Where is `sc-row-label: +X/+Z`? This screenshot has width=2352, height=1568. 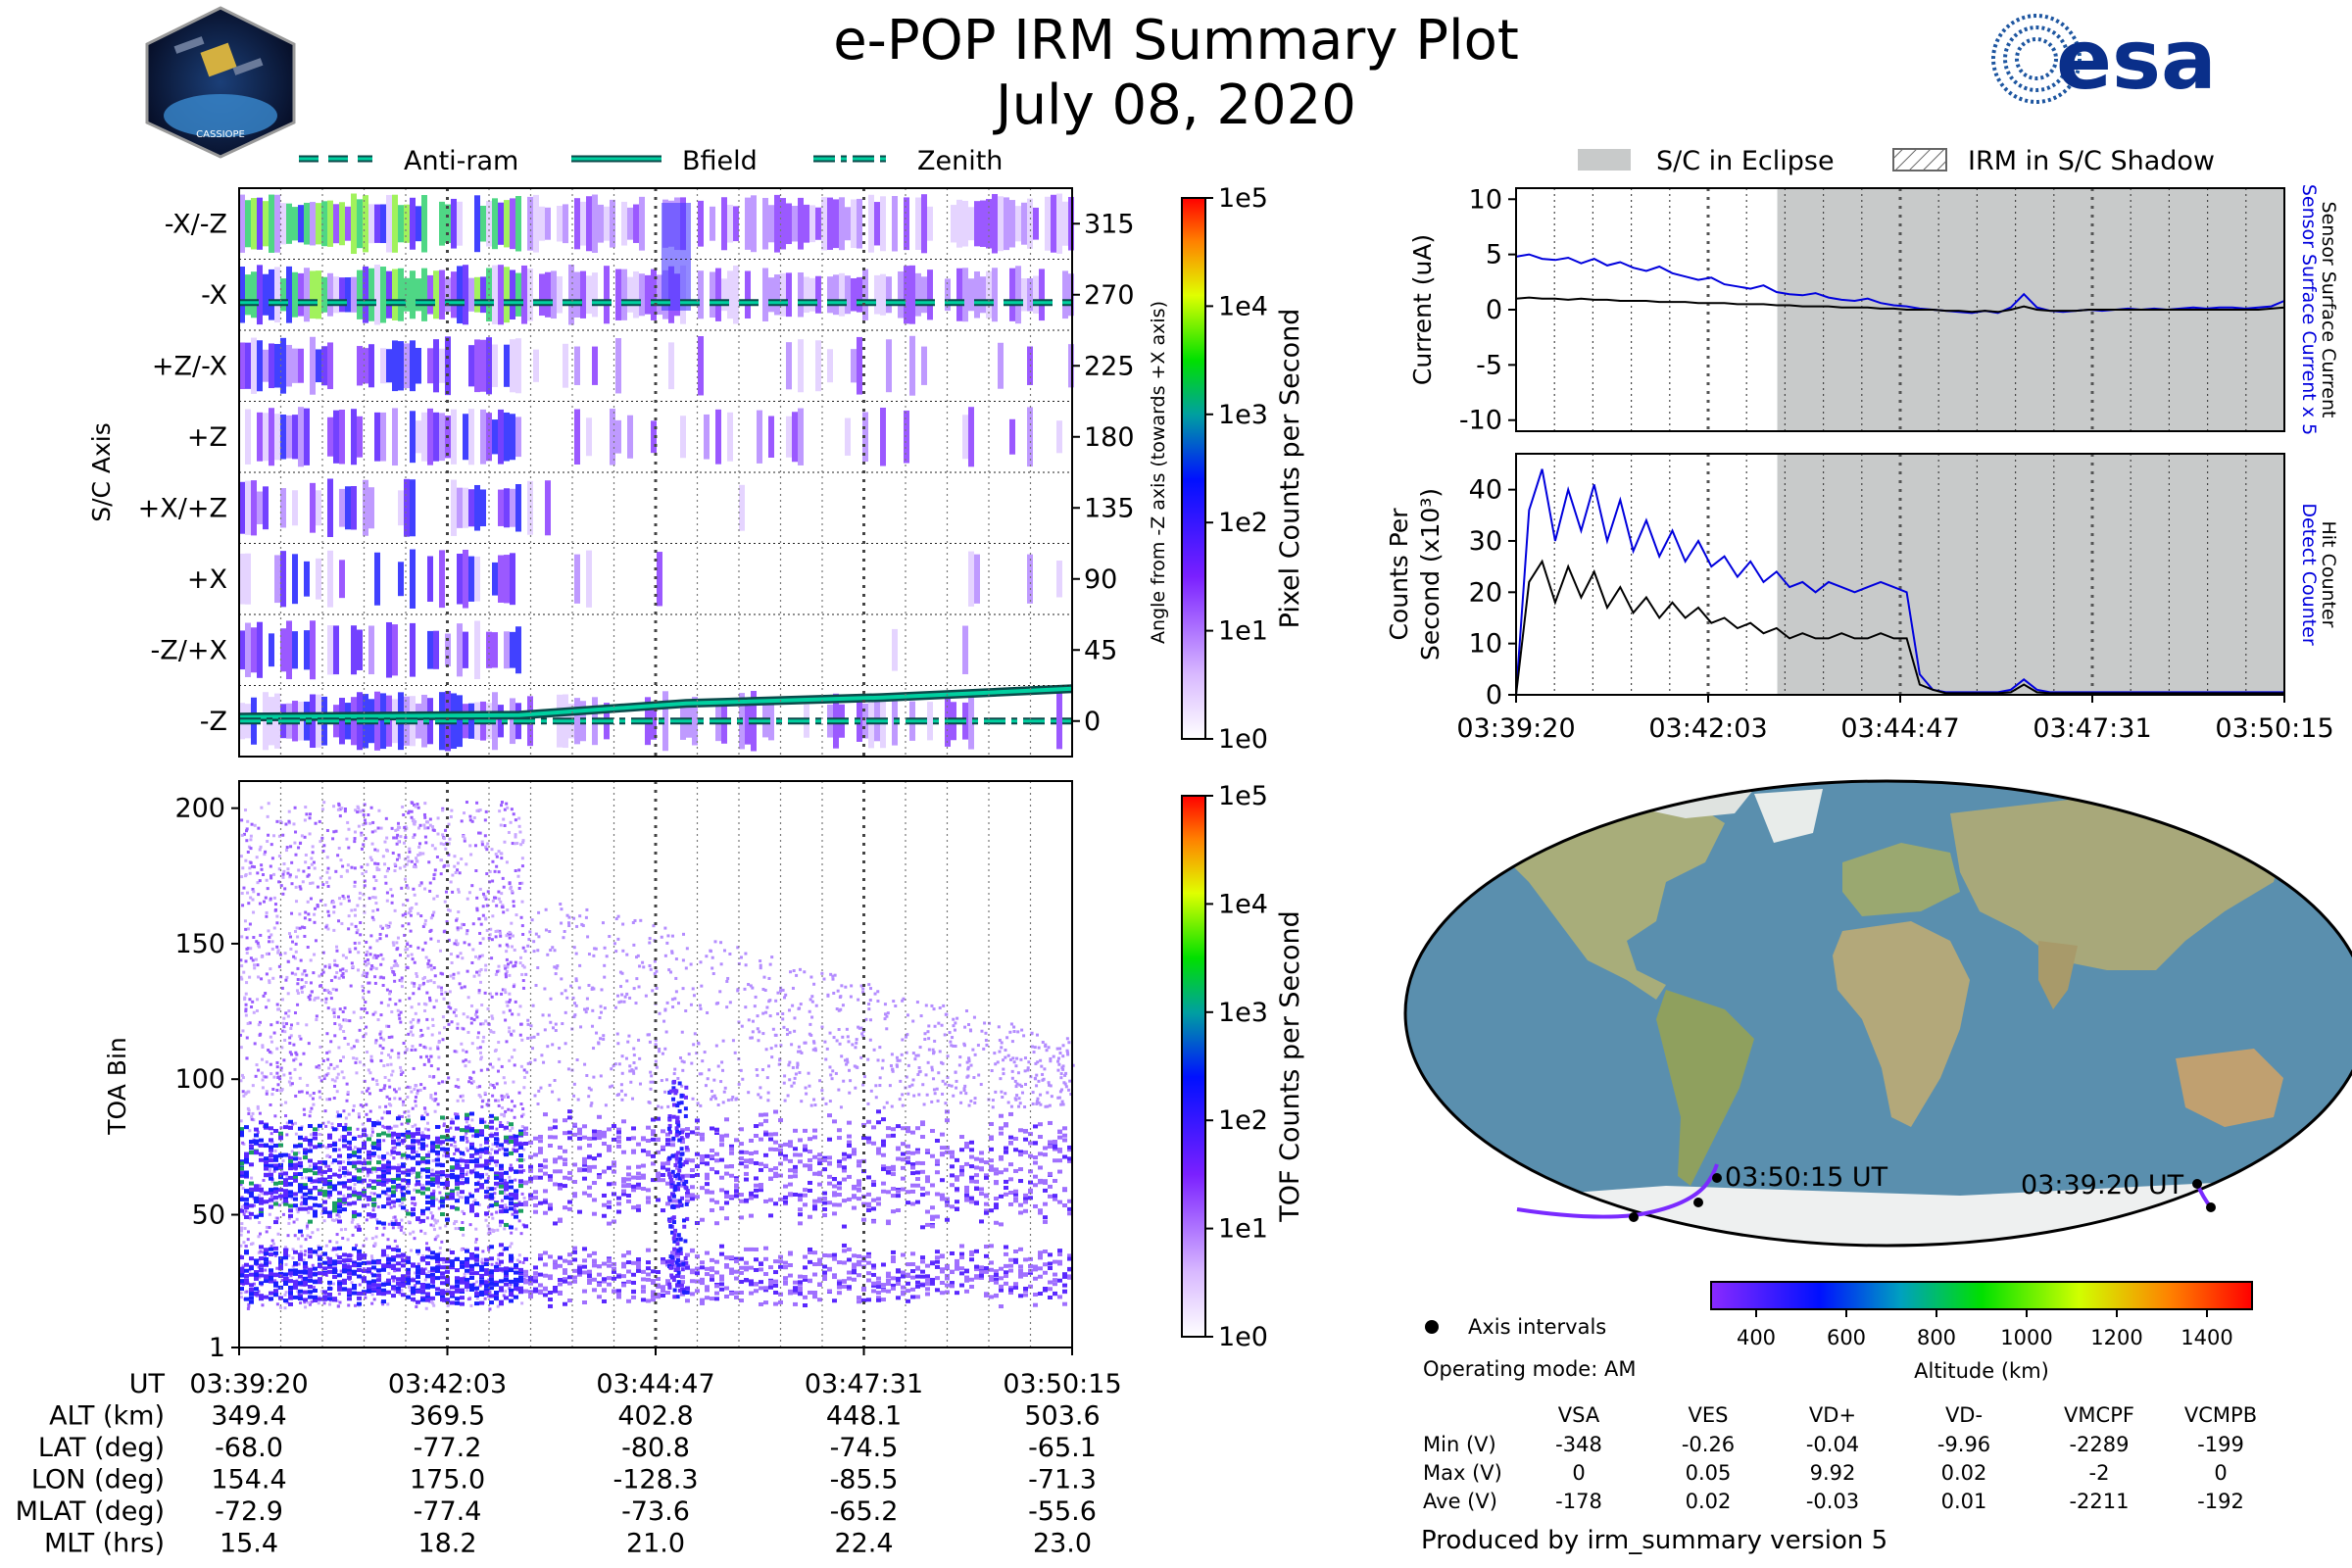 sc-row-label: +X/+Z is located at coordinates (182, 508).